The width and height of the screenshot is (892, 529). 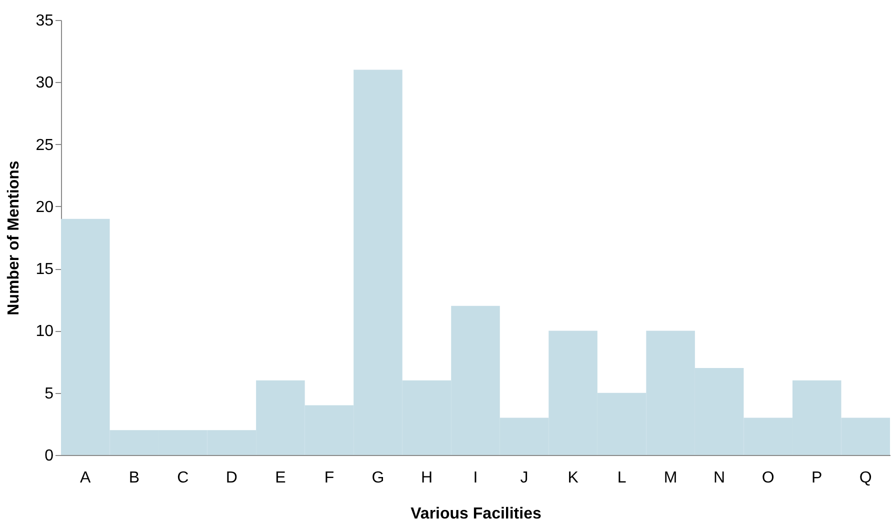 What do you see at coordinates (45, 21) in the screenshot?
I see `y-tick-label: 35` at bounding box center [45, 21].